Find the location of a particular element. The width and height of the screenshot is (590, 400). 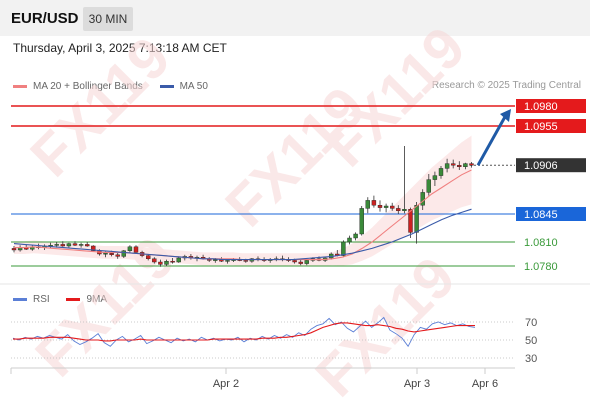

x-axis-label: Apr 6 is located at coordinates (485, 384).